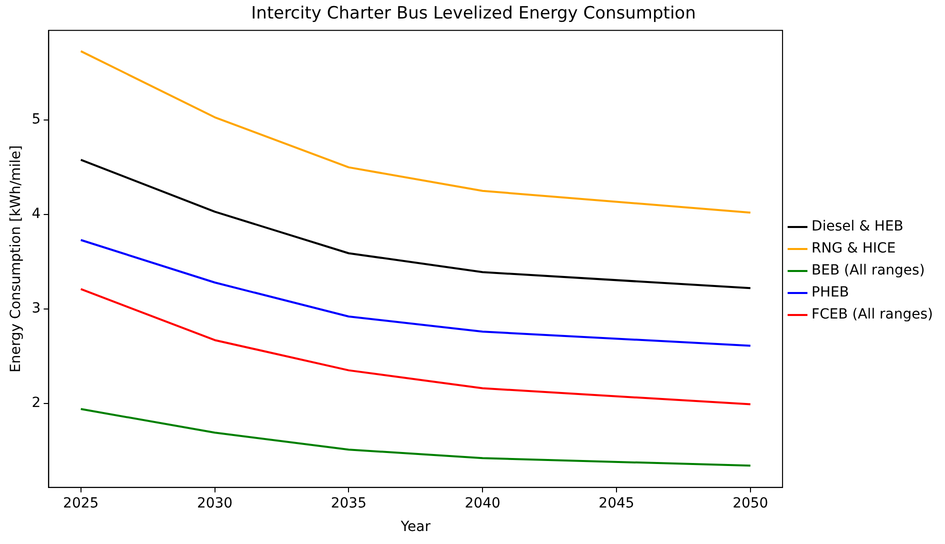  Describe the element at coordinates (348, 503) in the screenshot. I see `x-tick-label: 2035` at that location.